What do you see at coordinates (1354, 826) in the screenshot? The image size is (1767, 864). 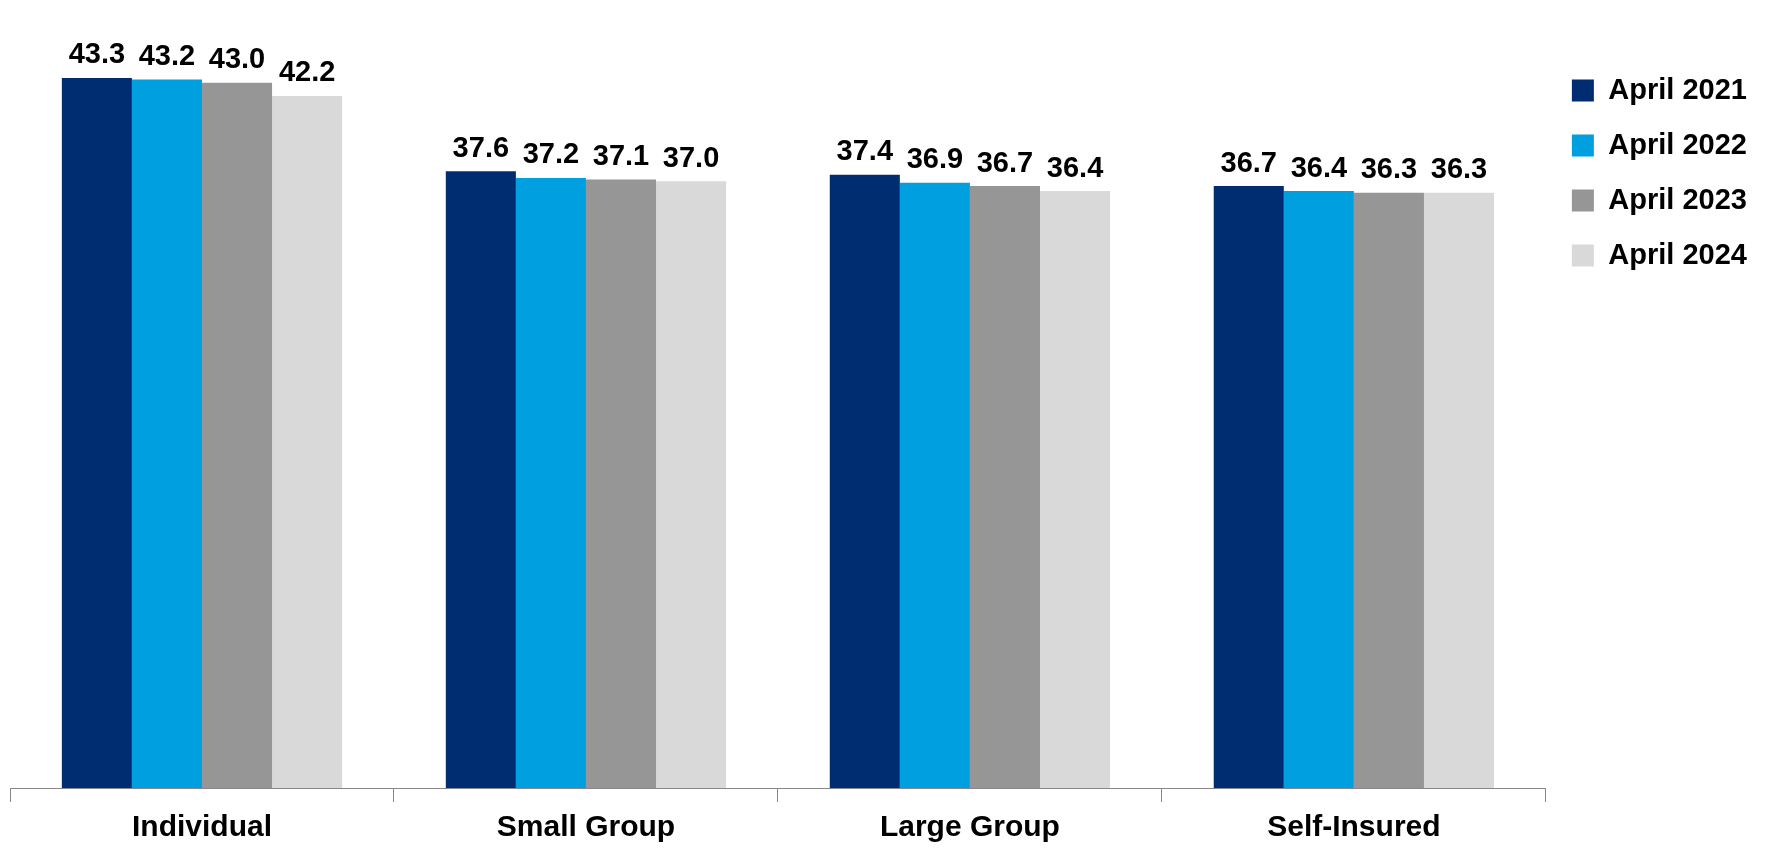 I see `x-tick-label: Self-Insured` at bounding box center [1354, 826].